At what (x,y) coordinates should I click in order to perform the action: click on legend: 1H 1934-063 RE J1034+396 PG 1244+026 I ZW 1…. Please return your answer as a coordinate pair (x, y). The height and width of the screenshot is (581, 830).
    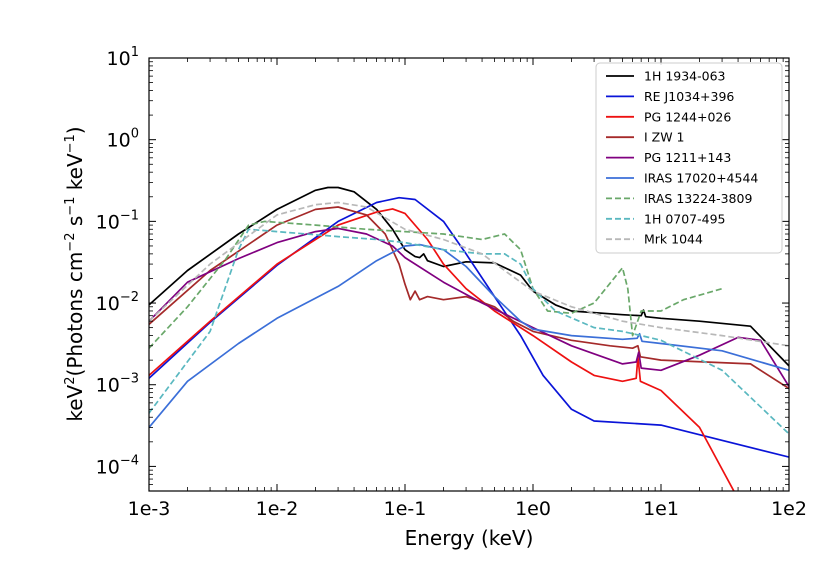
    Looking at the image, I should click on (689, 158).